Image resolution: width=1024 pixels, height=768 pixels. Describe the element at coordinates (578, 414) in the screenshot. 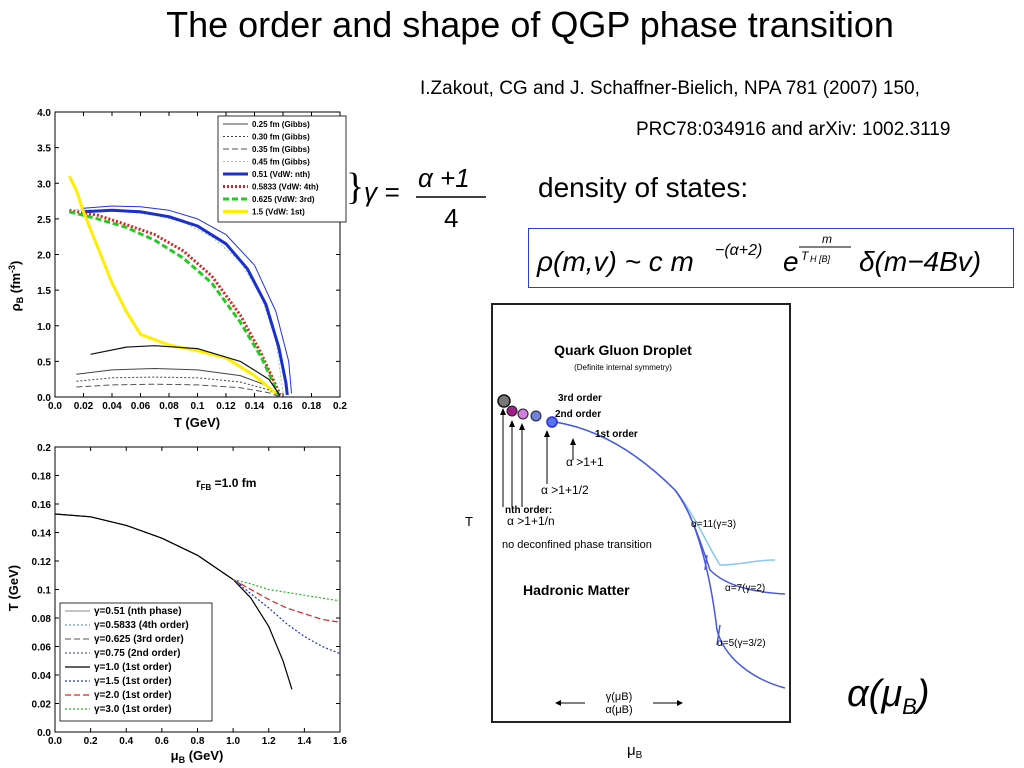

I see `label-2nd-order: 2nd order` at that location.